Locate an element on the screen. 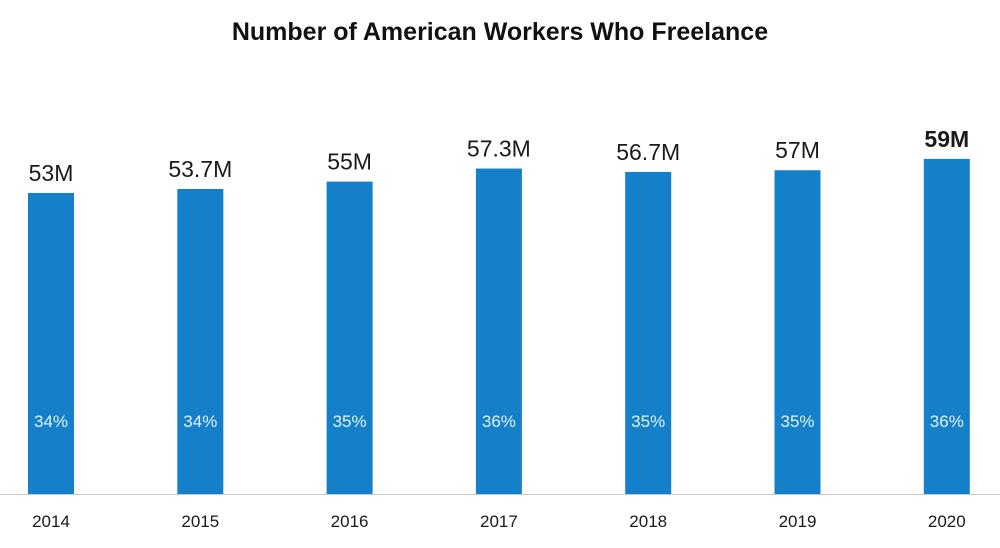 Image resolution: width=1000 pixels, height=548 pixels. percent-label-2014: 34% is located at coordinates (51, 421).